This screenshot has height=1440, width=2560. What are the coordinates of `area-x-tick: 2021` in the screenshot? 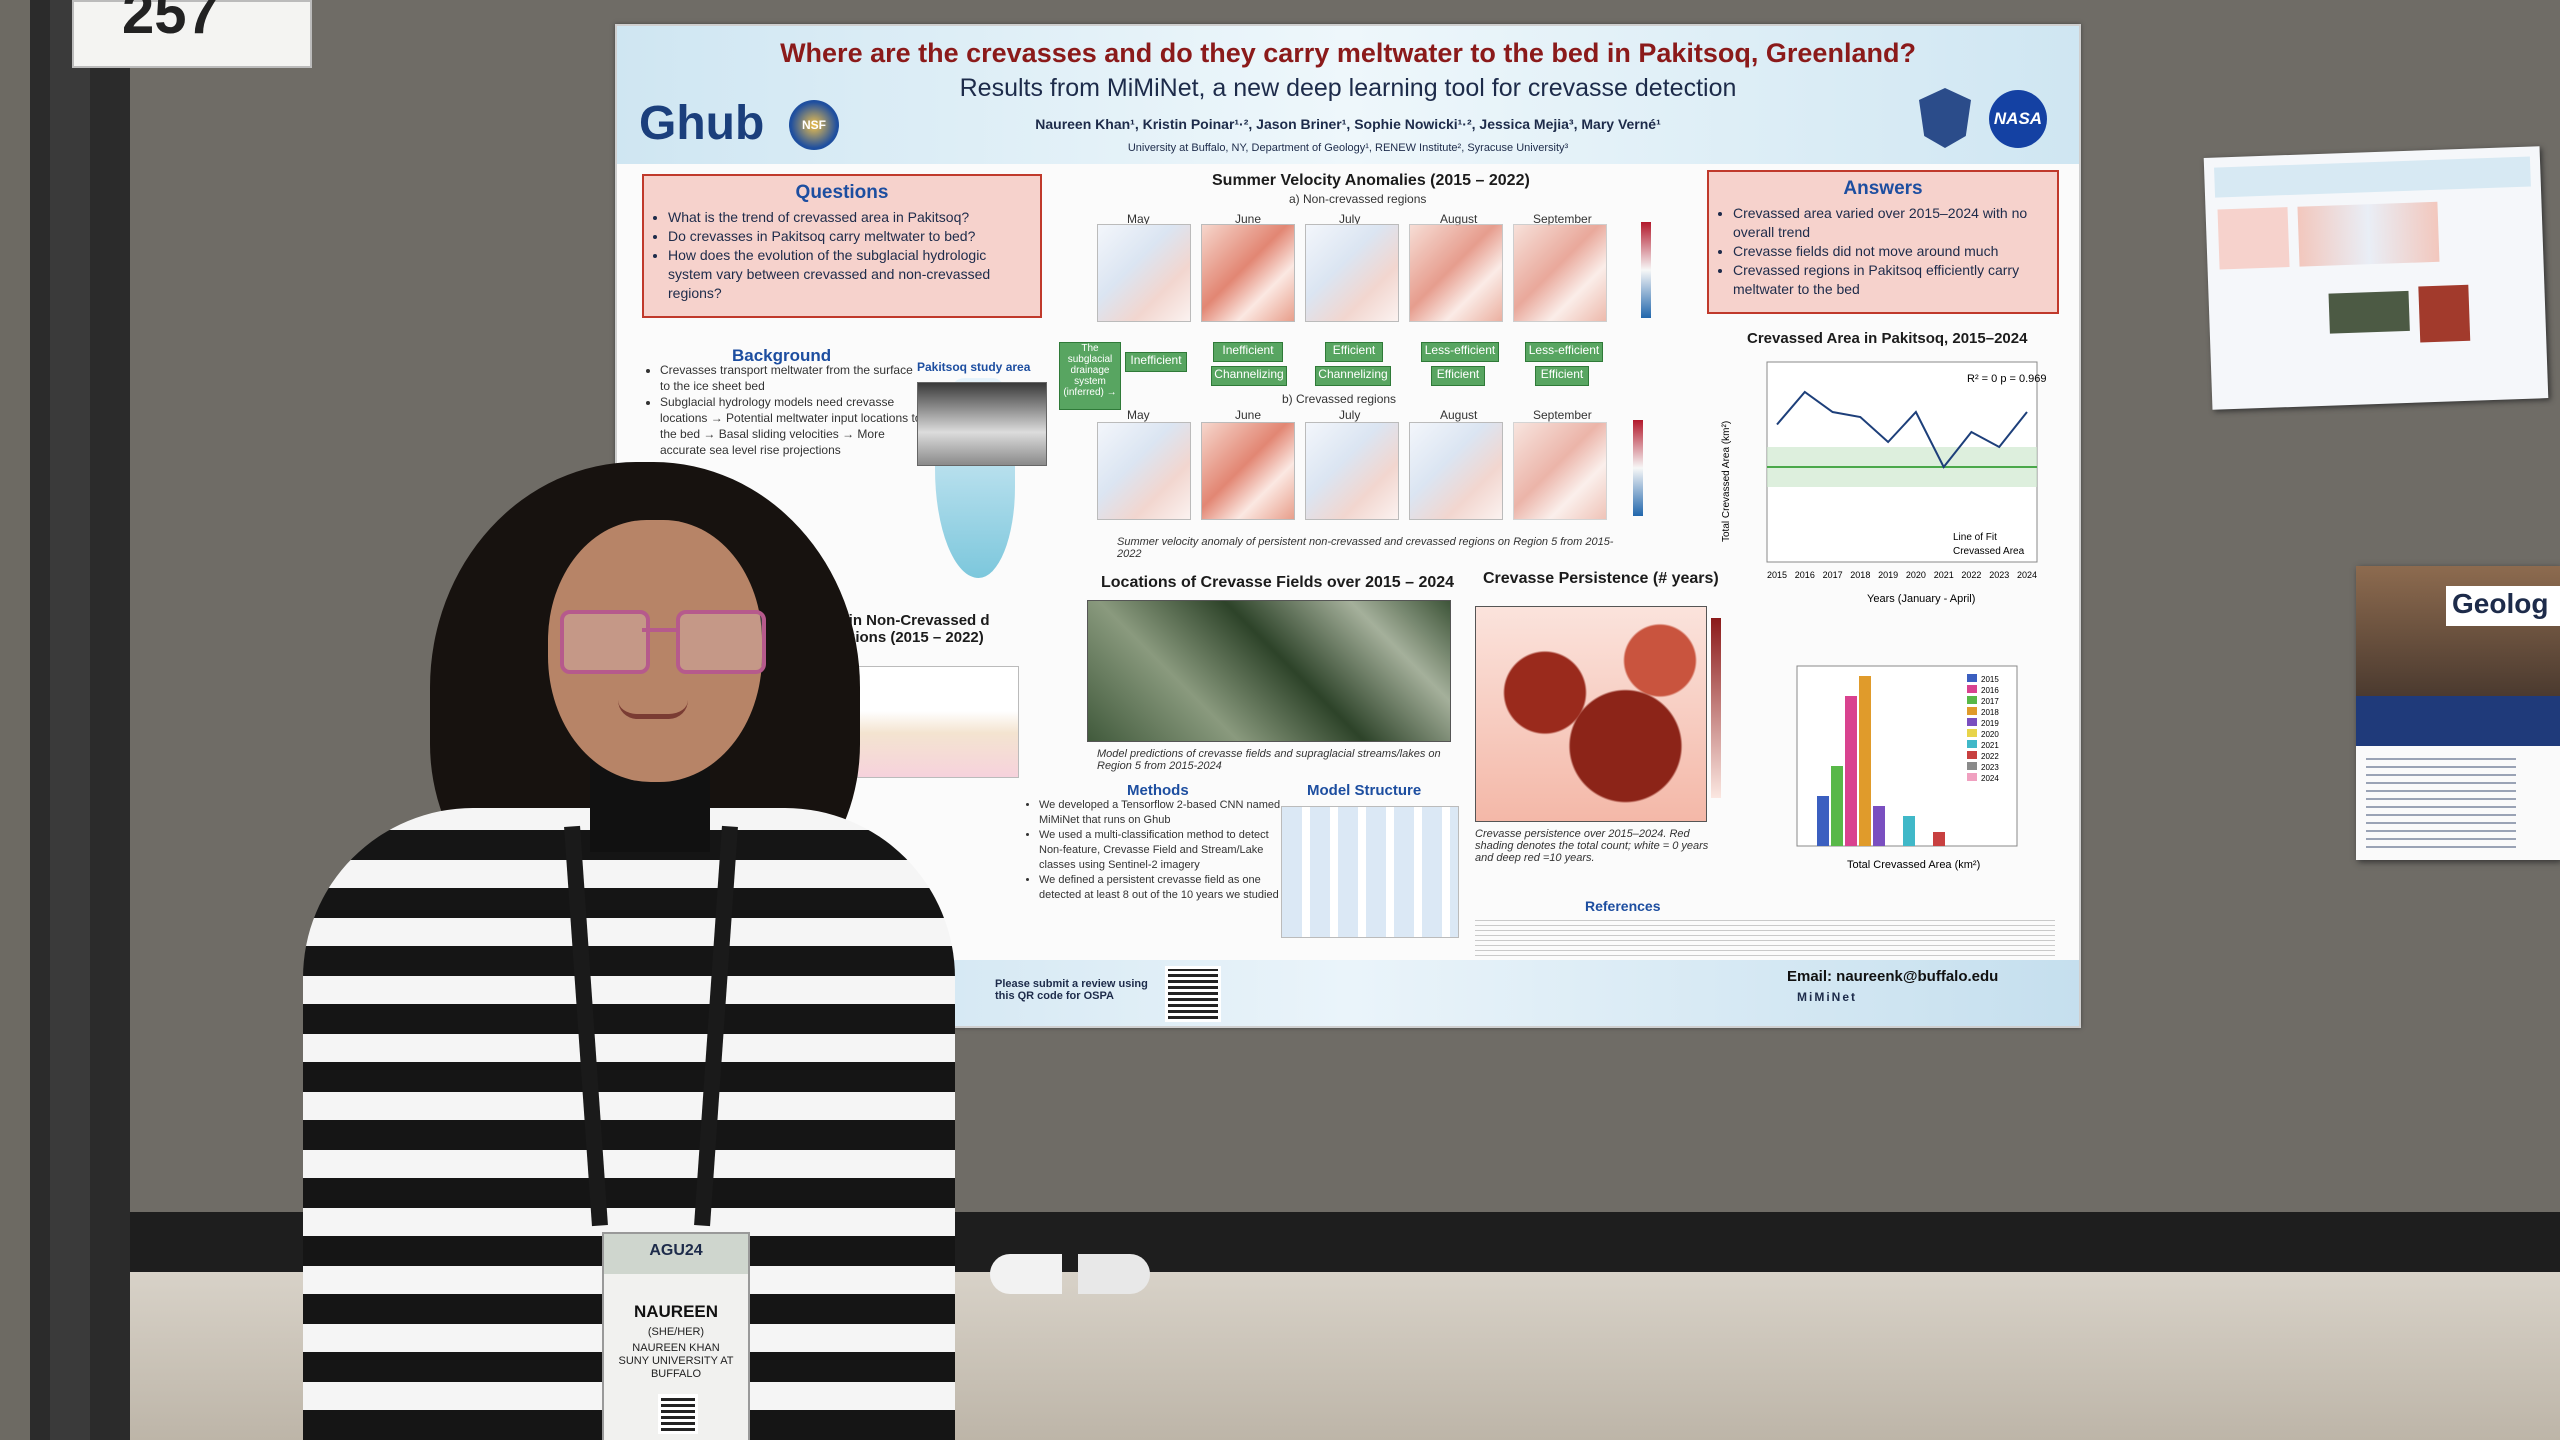 It's located at (1944, 575).